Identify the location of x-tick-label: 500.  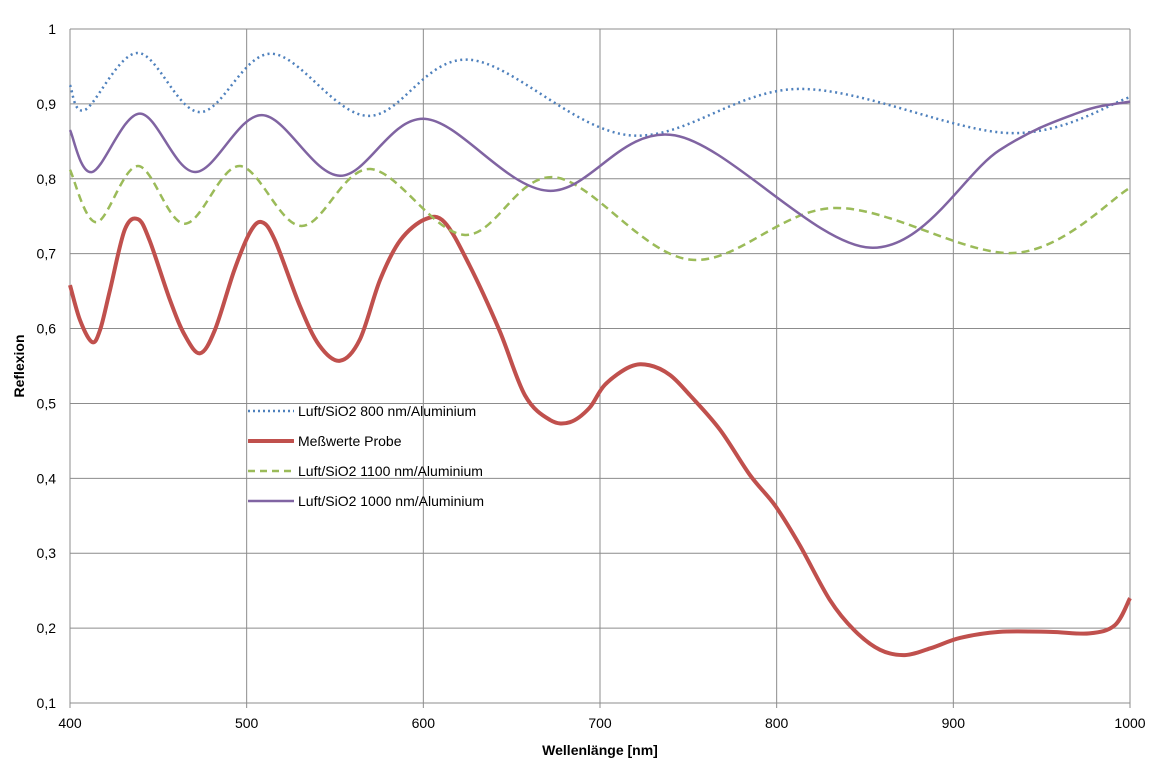
(247, 723).